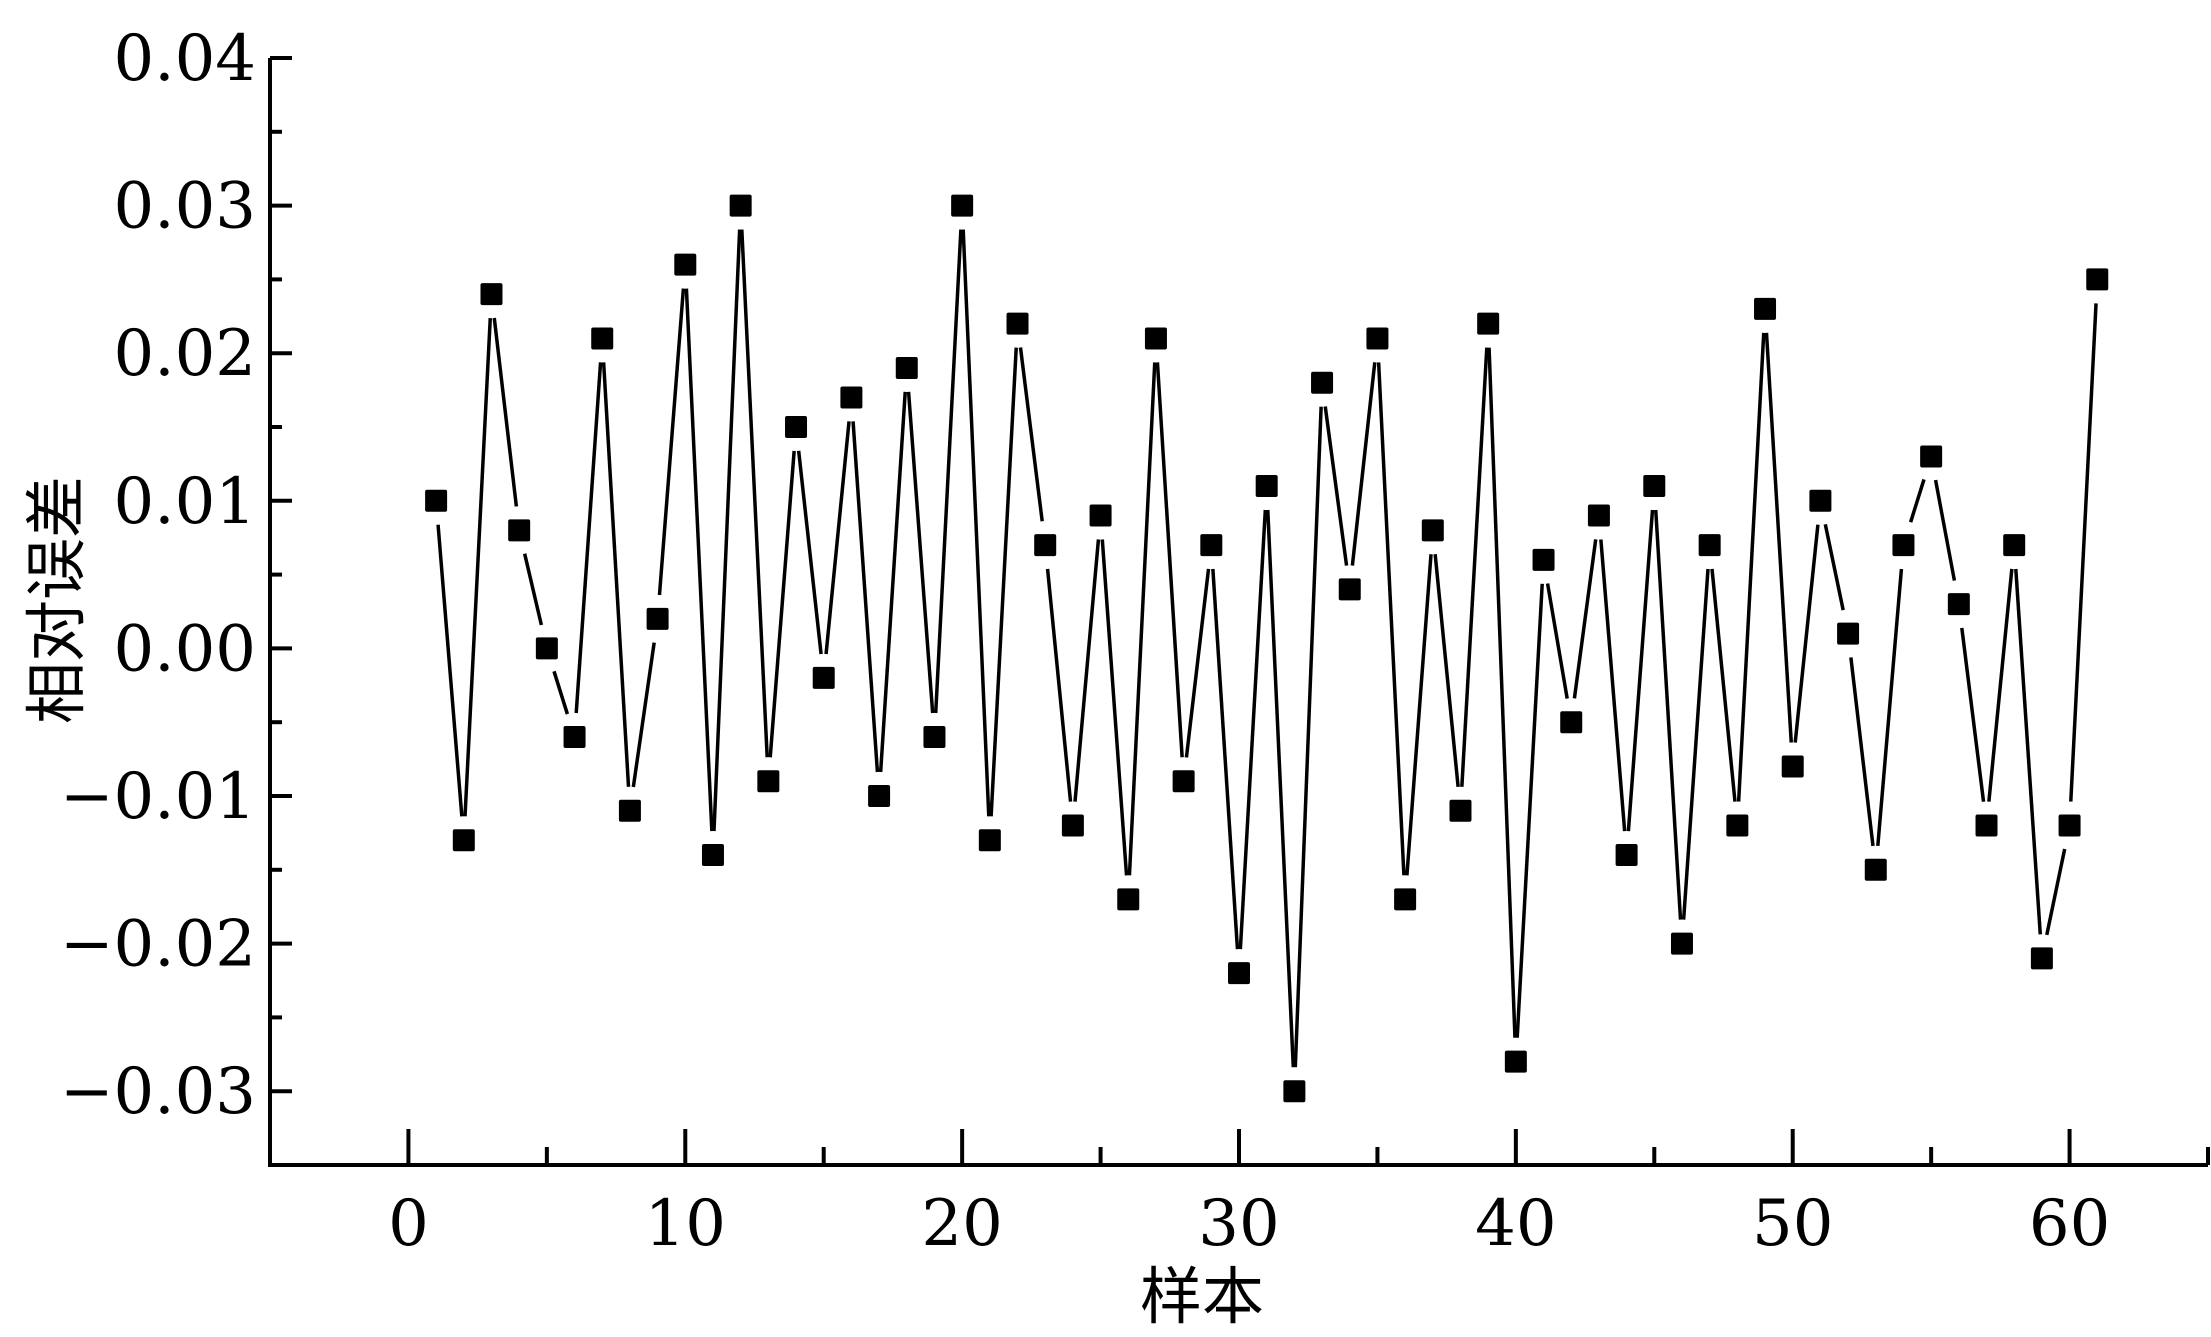 The image size is (2211, 1337). What do you see at coordinates (1238, 1224) in the screenshot?
I see `x-tick-label: 30` at bounding box center [1238, 1224].